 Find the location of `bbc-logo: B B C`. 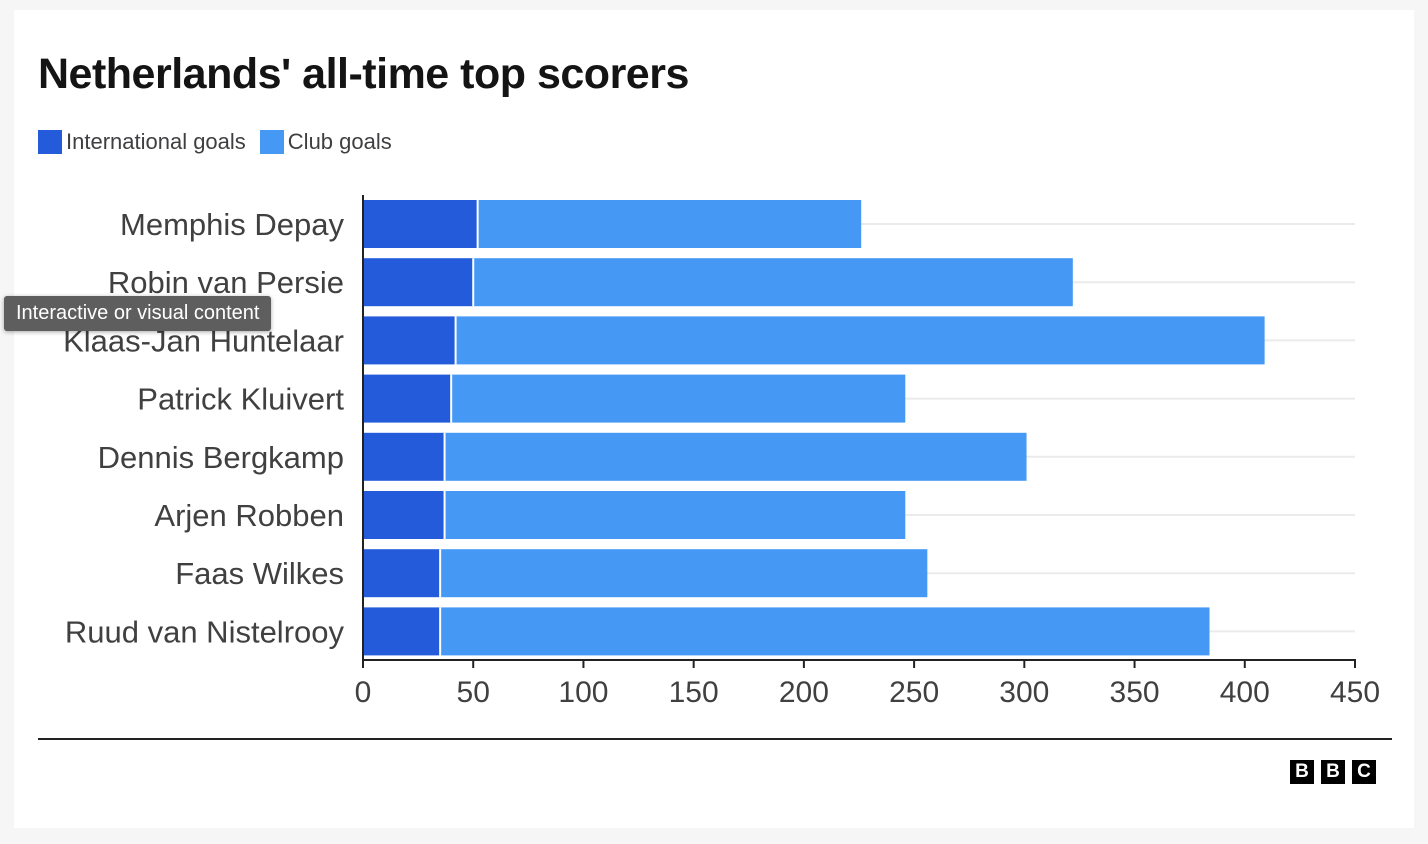

bbc-logo: B B C is located at coordinates (1336, 772).